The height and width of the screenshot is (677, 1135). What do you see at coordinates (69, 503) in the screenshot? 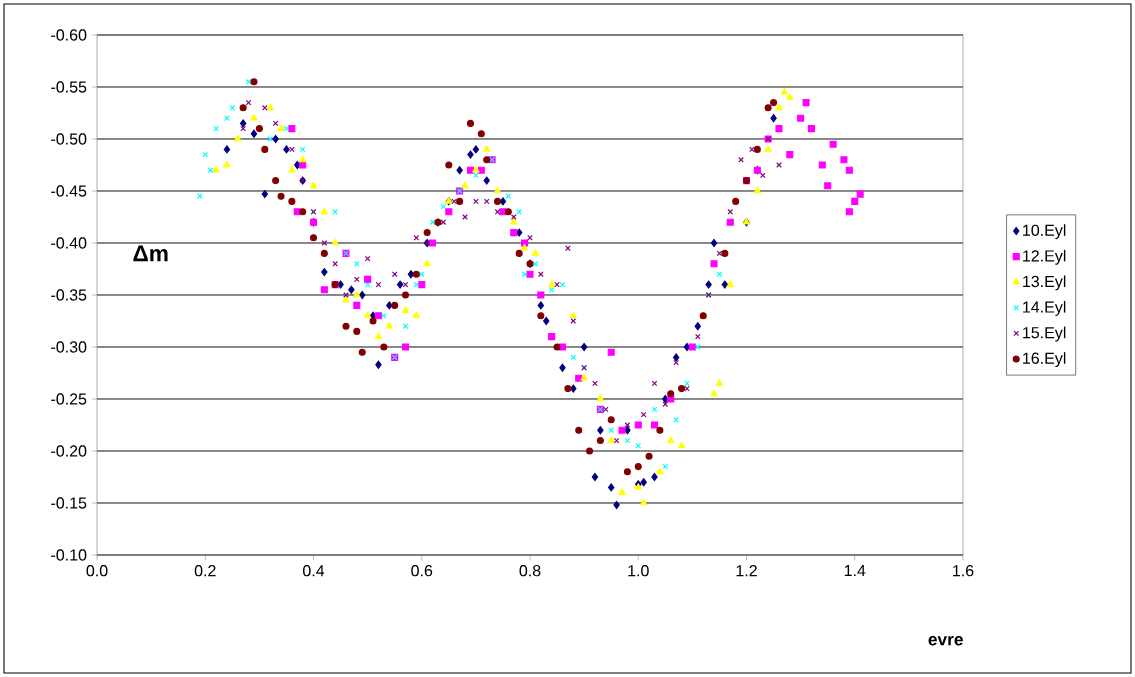
I see `y-tick-label: -0.15` at bounding box center [69, 503].